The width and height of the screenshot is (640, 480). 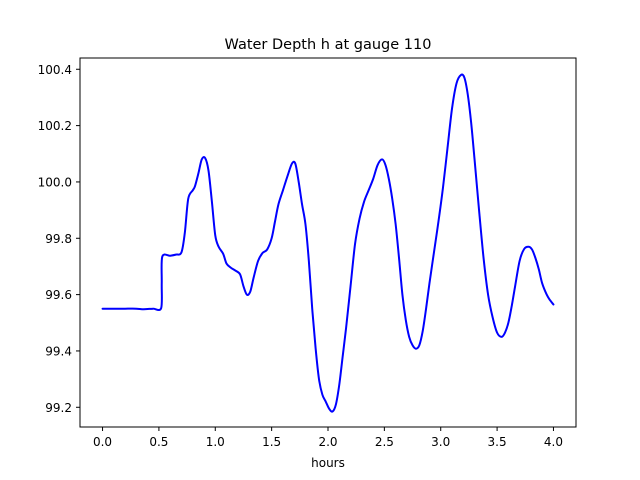 I want to click on y-tick-label: 100.4, so click(x=55, y=70).